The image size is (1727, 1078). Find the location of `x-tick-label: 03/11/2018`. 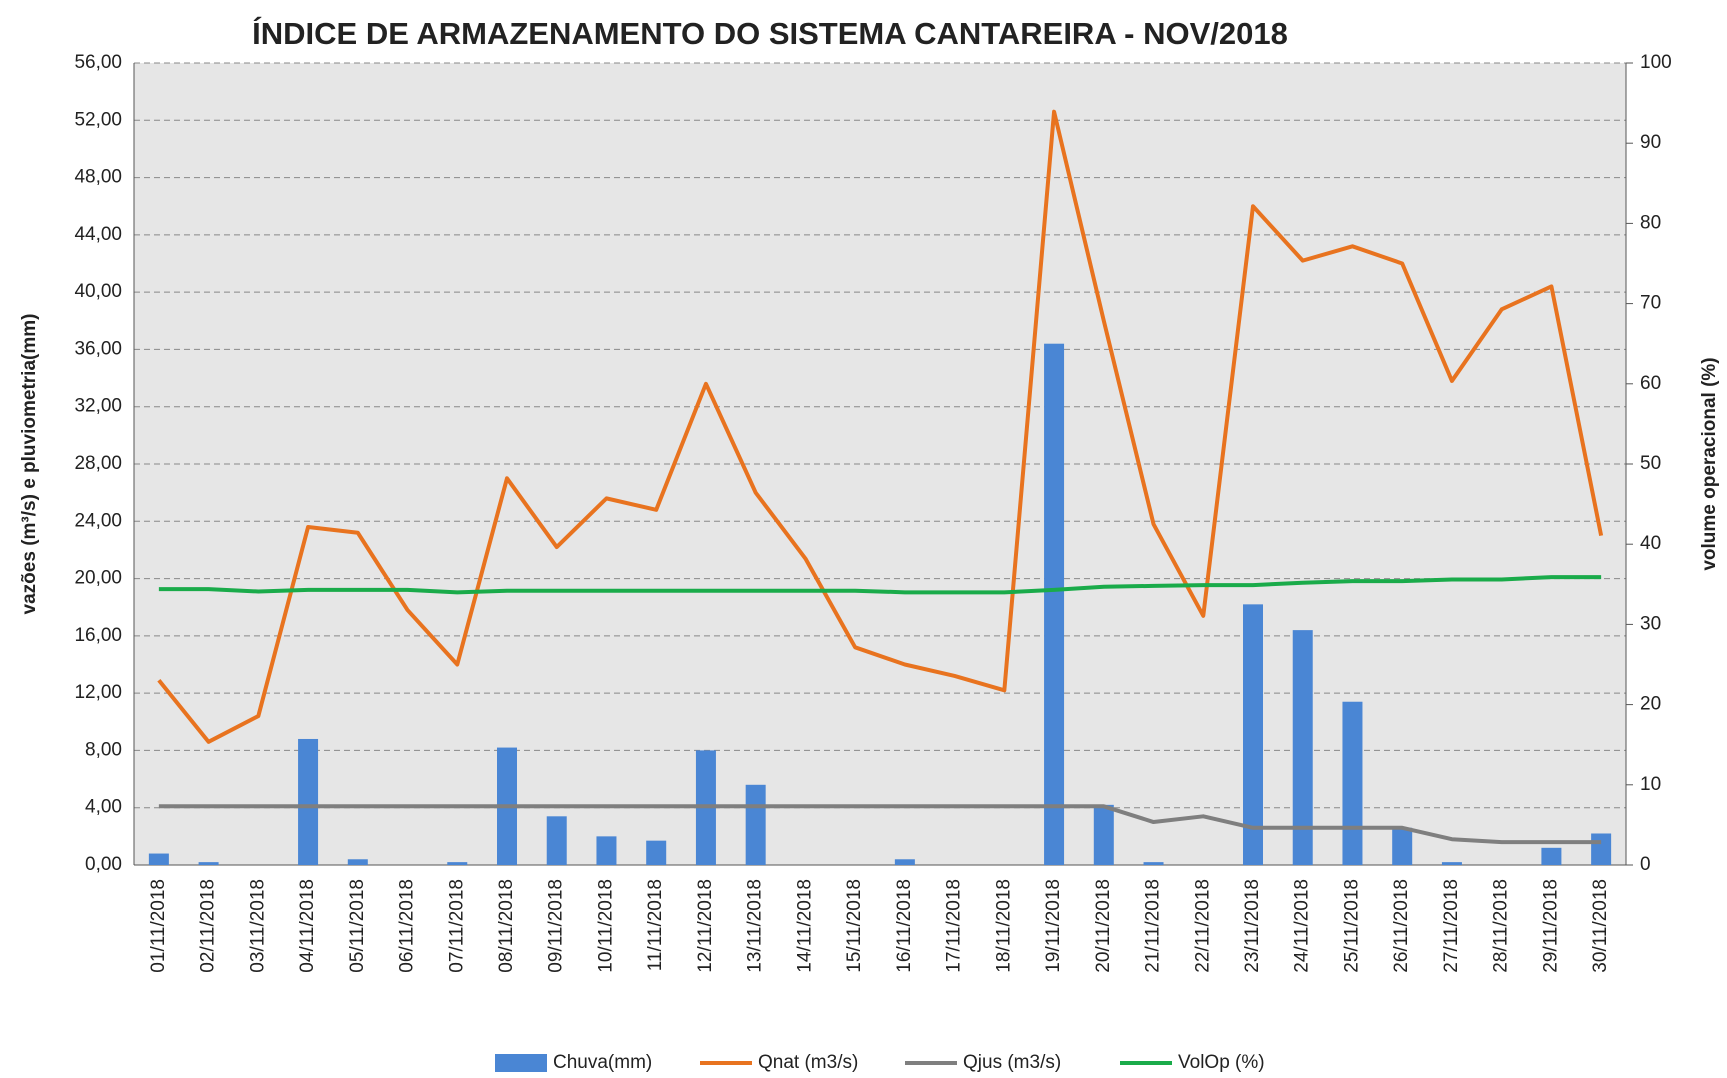

x-tick-label: 03/11/2018 is located at coordinates (257, 926).